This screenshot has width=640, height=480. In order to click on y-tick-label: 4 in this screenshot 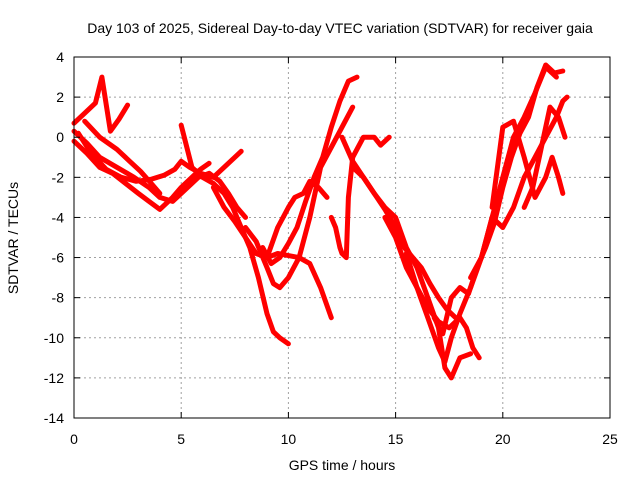, I will do `click(60, 57)`.